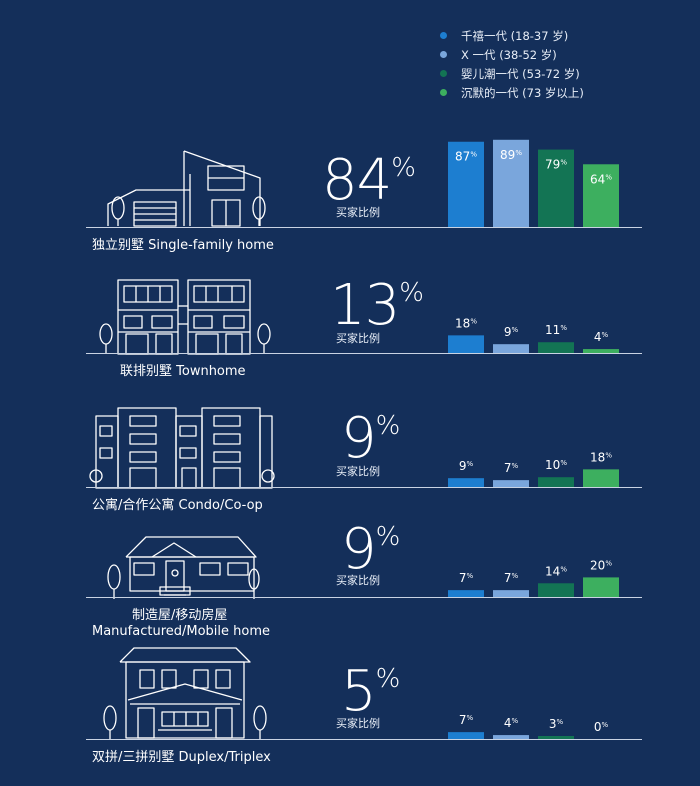 The width and height of the screenshot is (700, 786). I want to click on bar-group: 7% 7% 14% 20%, so click(533, 577).